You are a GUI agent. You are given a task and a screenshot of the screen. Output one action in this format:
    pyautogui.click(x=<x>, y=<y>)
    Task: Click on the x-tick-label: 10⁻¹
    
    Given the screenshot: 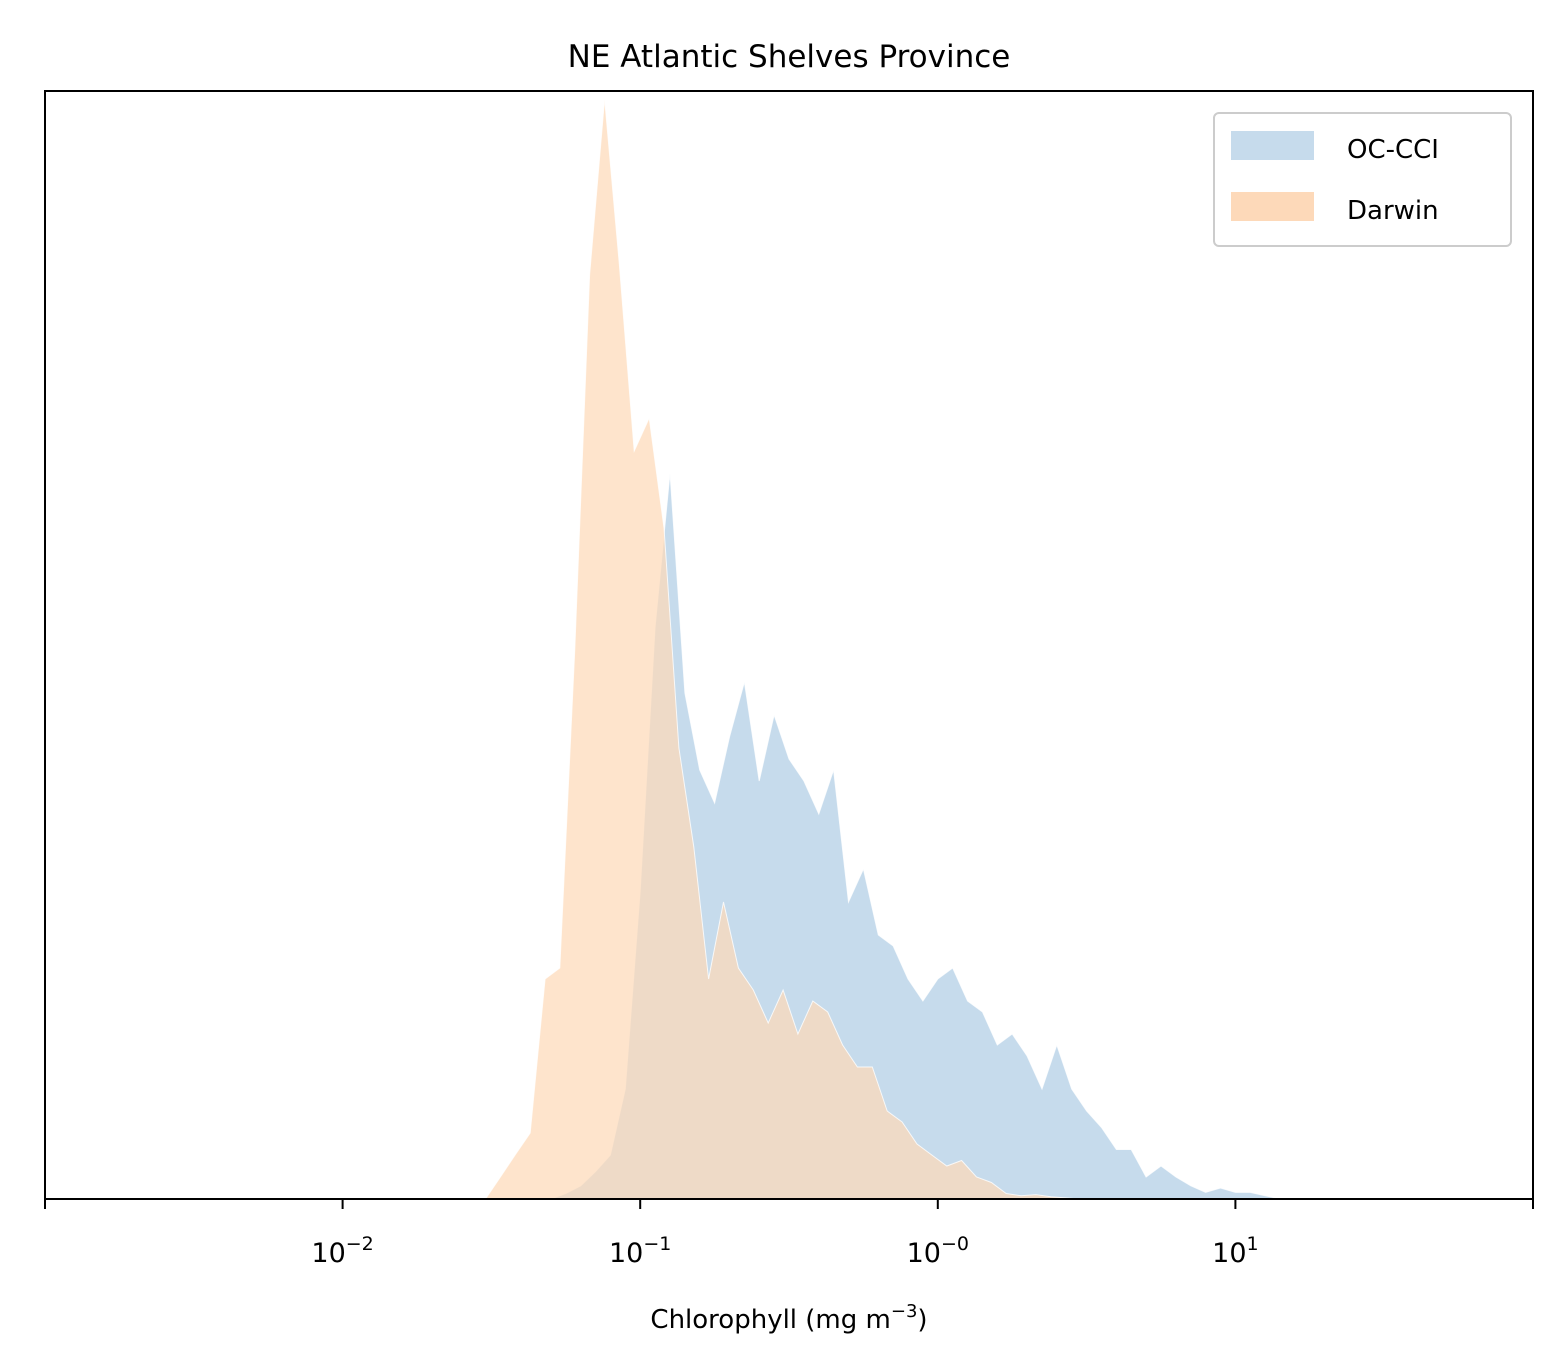 What is the action you would take?
    pyautogui.click(x=640, y=1251)
    